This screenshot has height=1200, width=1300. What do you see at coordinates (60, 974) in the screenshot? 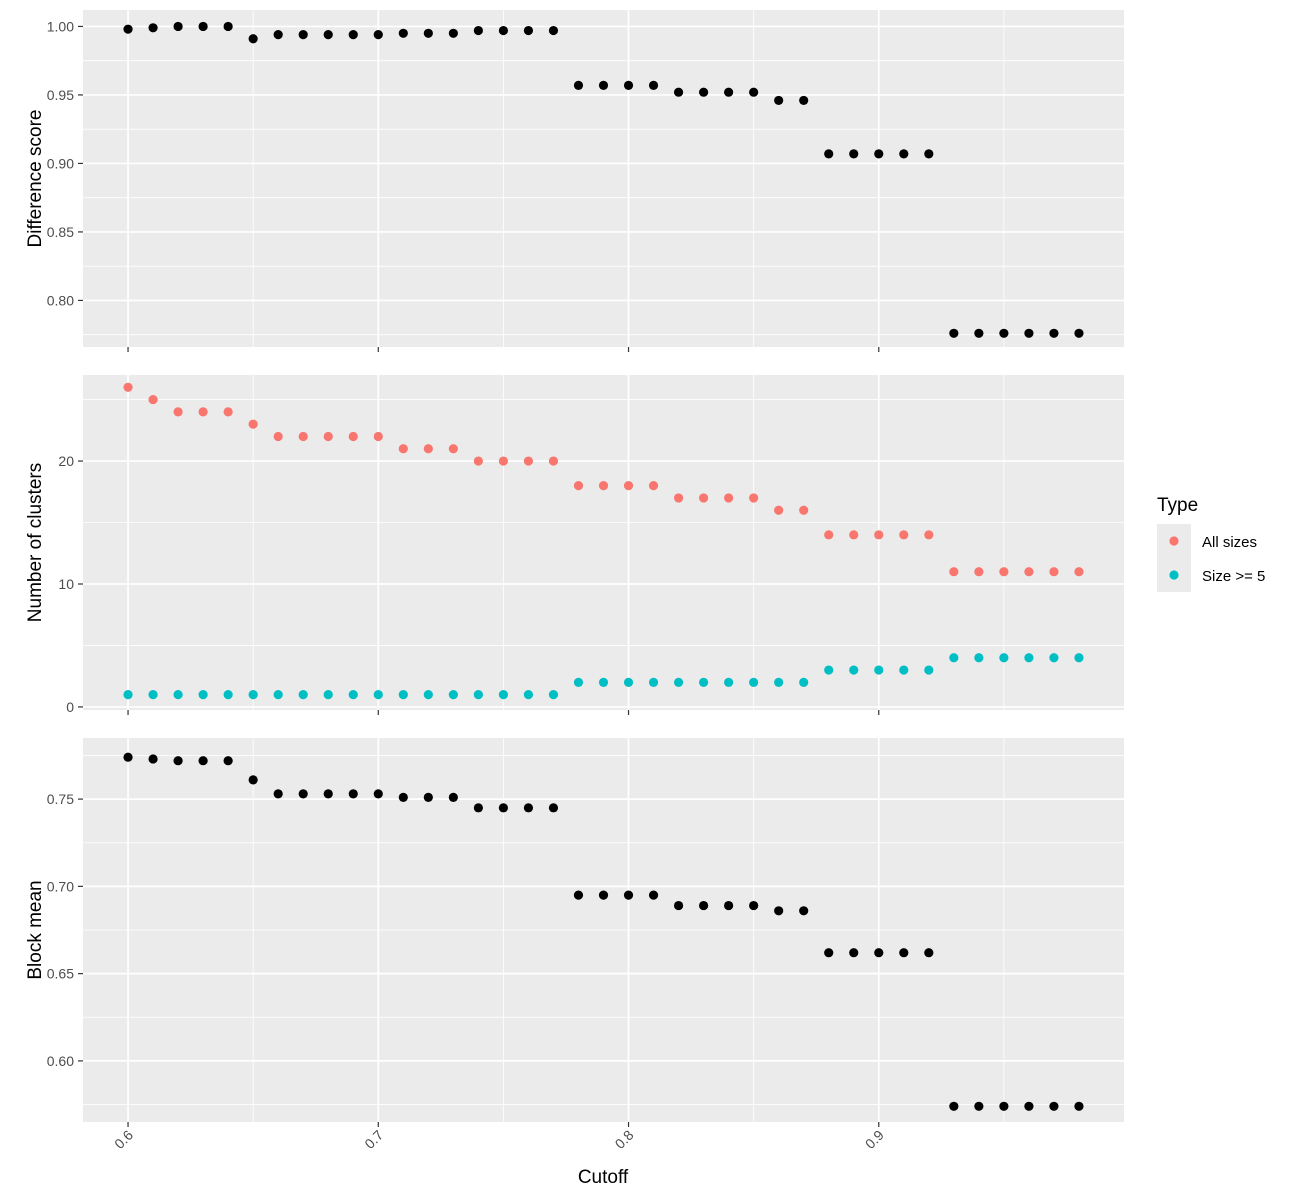
I see `y-tick-label: 0.65` at bounding box center [60, 974].